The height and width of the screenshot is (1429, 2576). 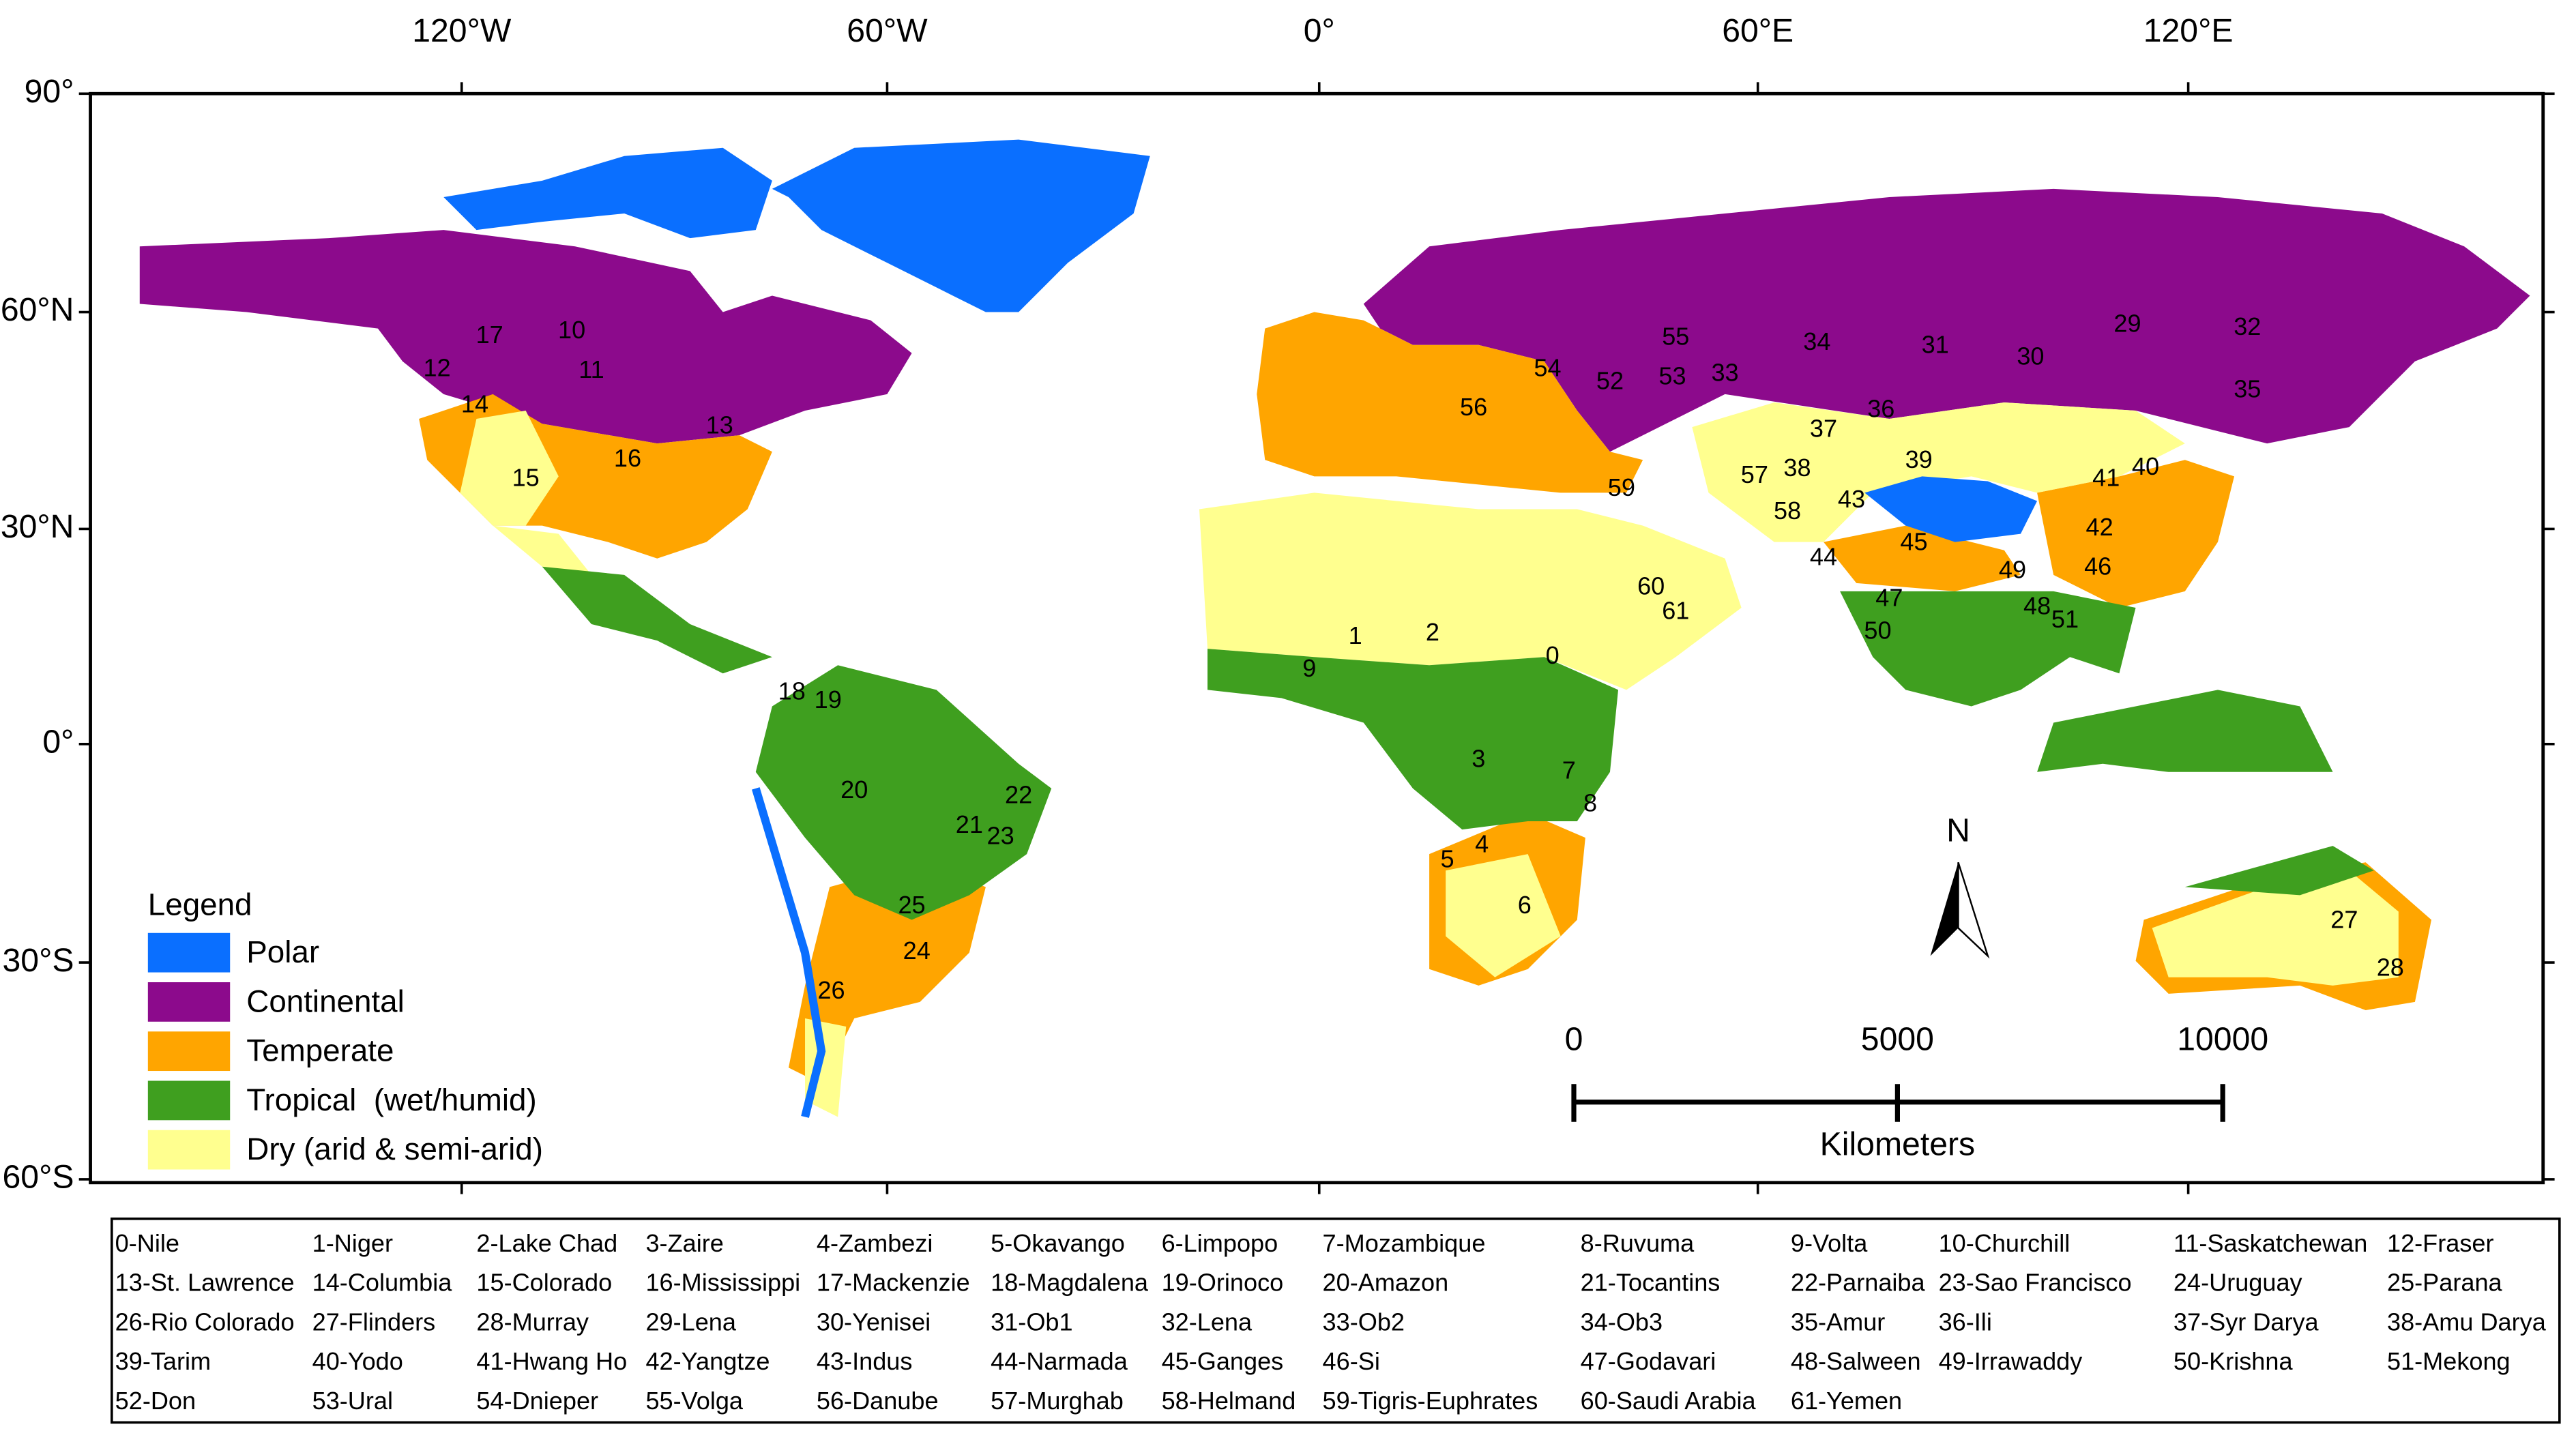 What do you see at coordinates (2188, 30) in the screenshot?
I see `longitude-label: 120°E` at bounding box center [2188, 30].